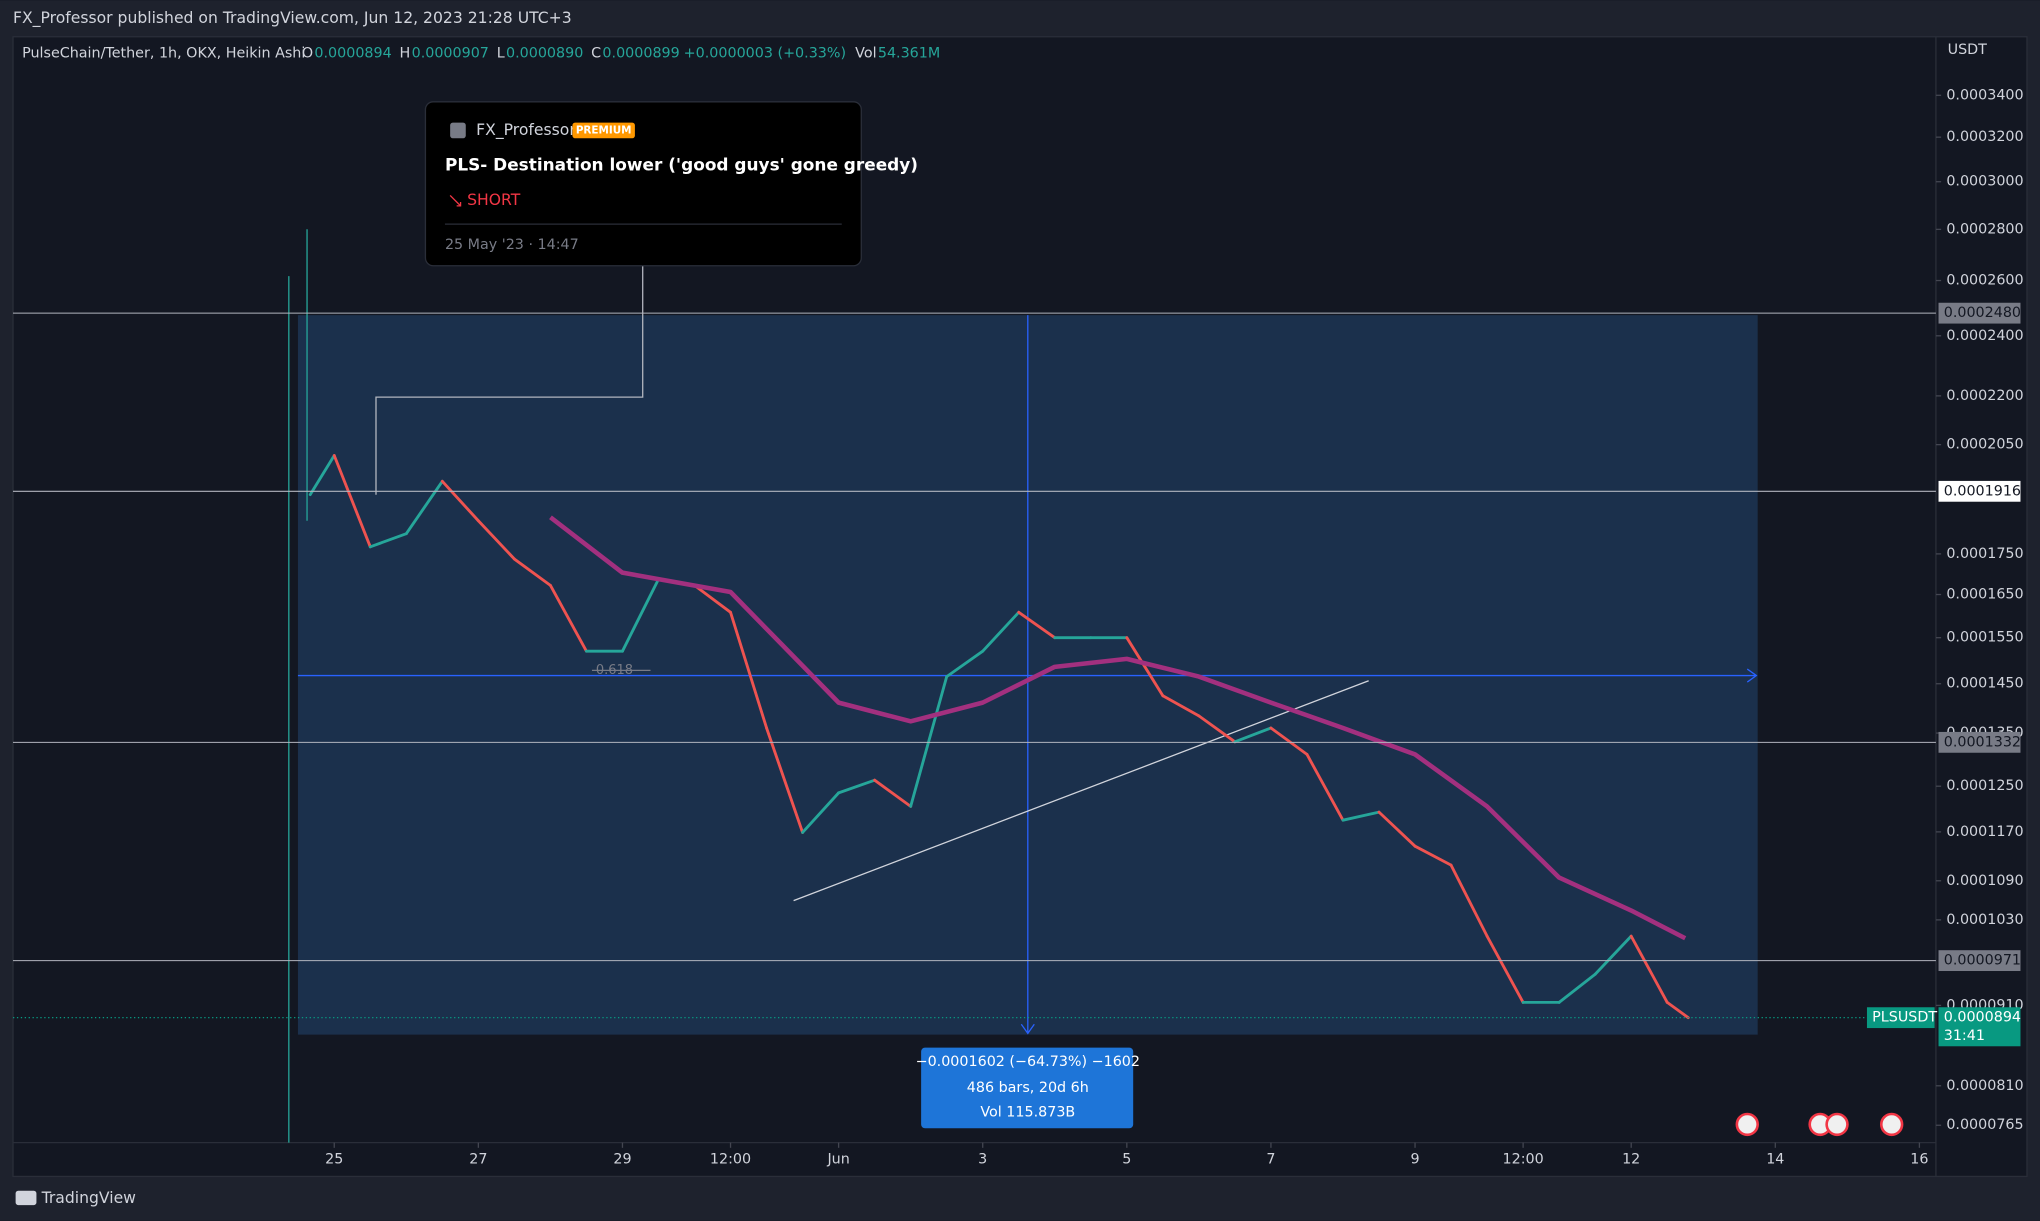 This screenshot has height=1221, width=2040. I want to click on y-tick-label: 0.0001550, so click(1984, 638).